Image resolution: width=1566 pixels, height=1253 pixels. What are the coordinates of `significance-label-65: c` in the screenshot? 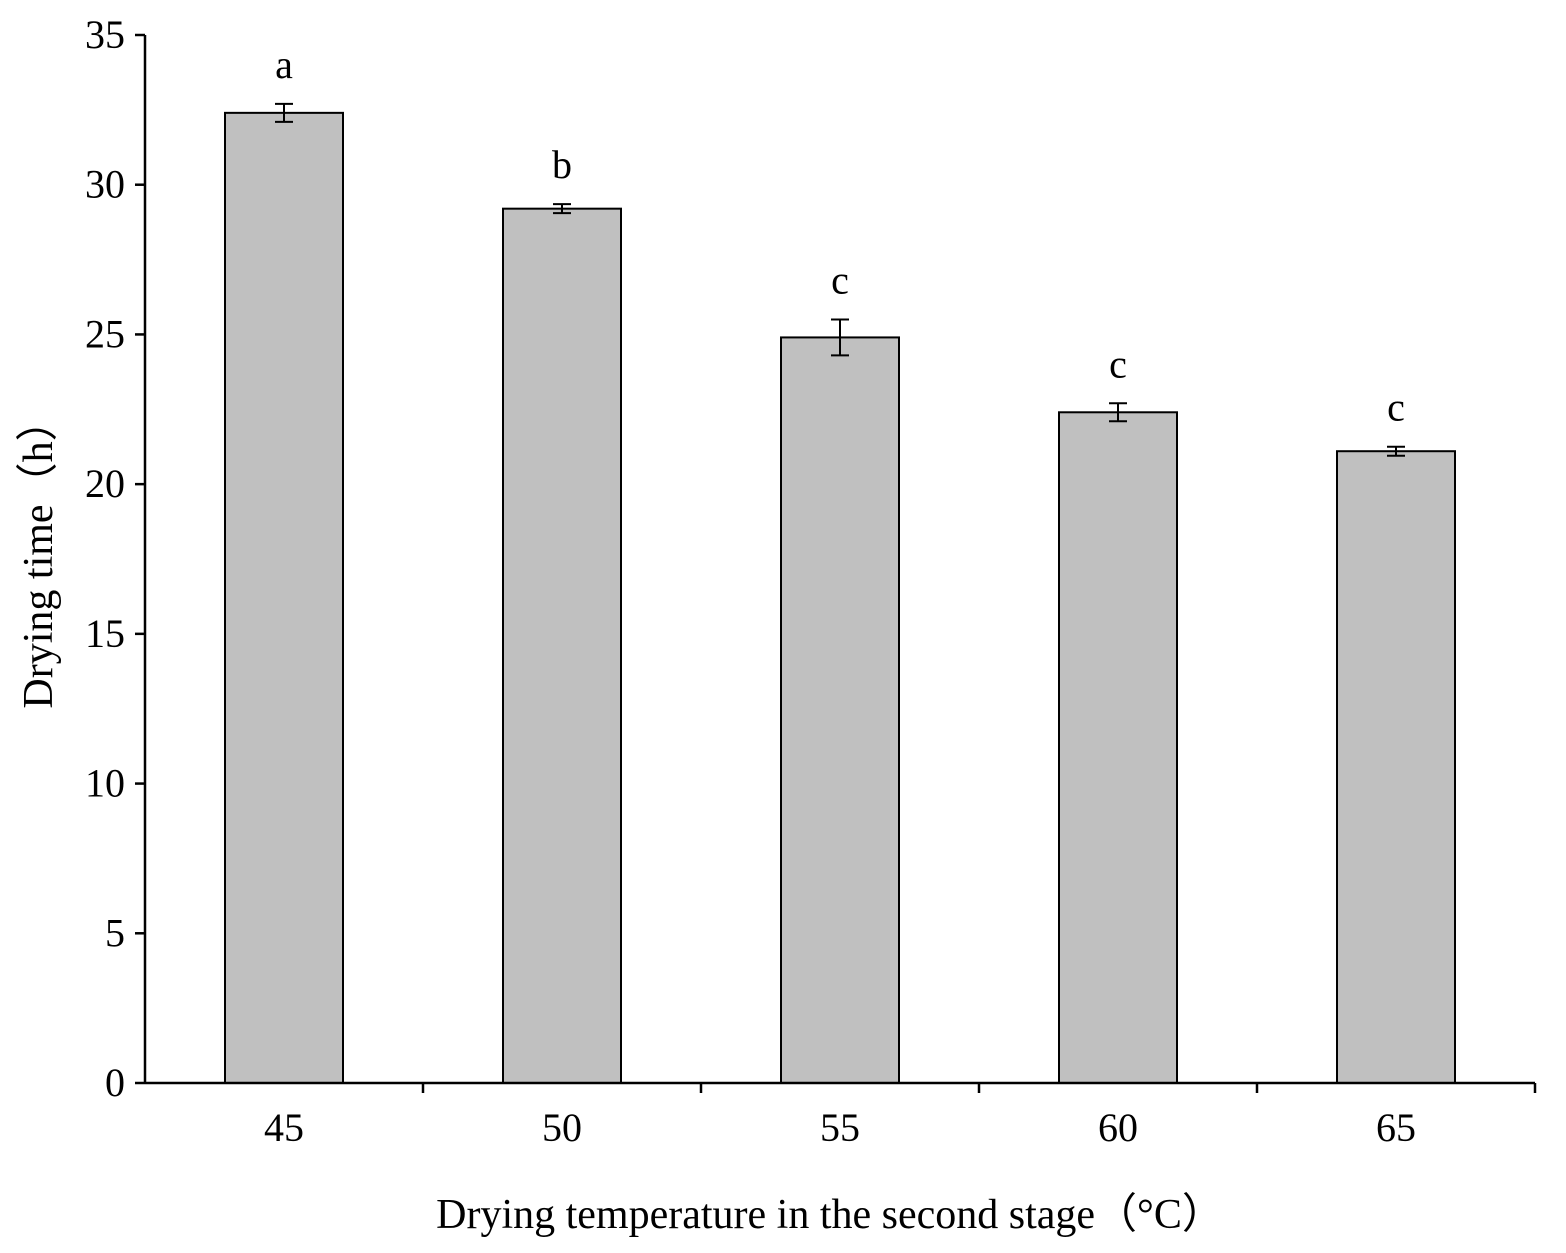 It's located at (1396, 407).